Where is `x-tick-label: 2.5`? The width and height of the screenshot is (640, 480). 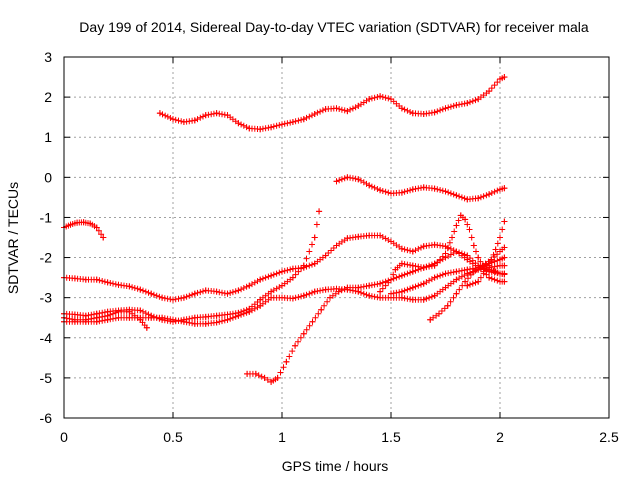 x-tick-label: 2.5 is located at coordinates (609, 437).